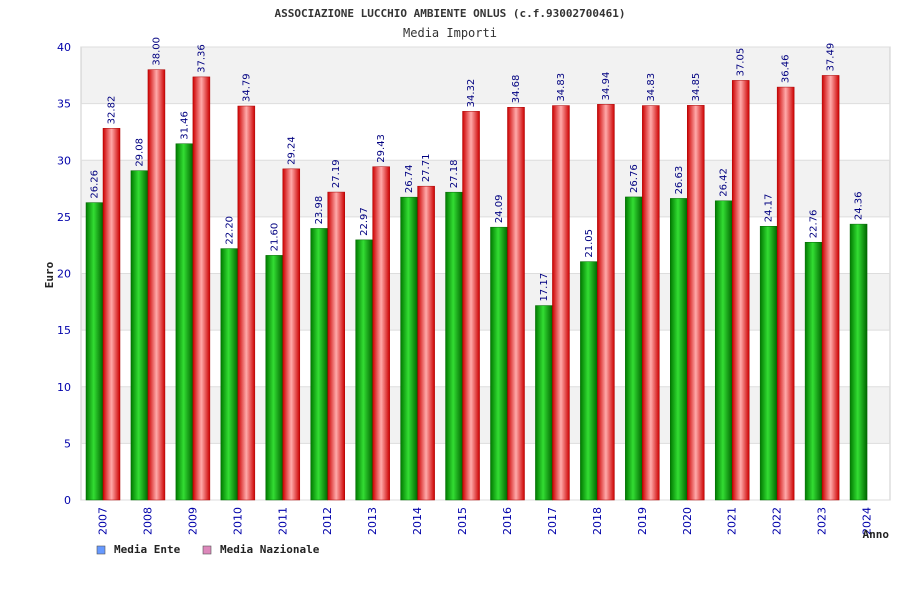 Image resolution: width=900 pixels, height=600 pixels. I want to click on x-tick-label: 2009, so click(192, 521).